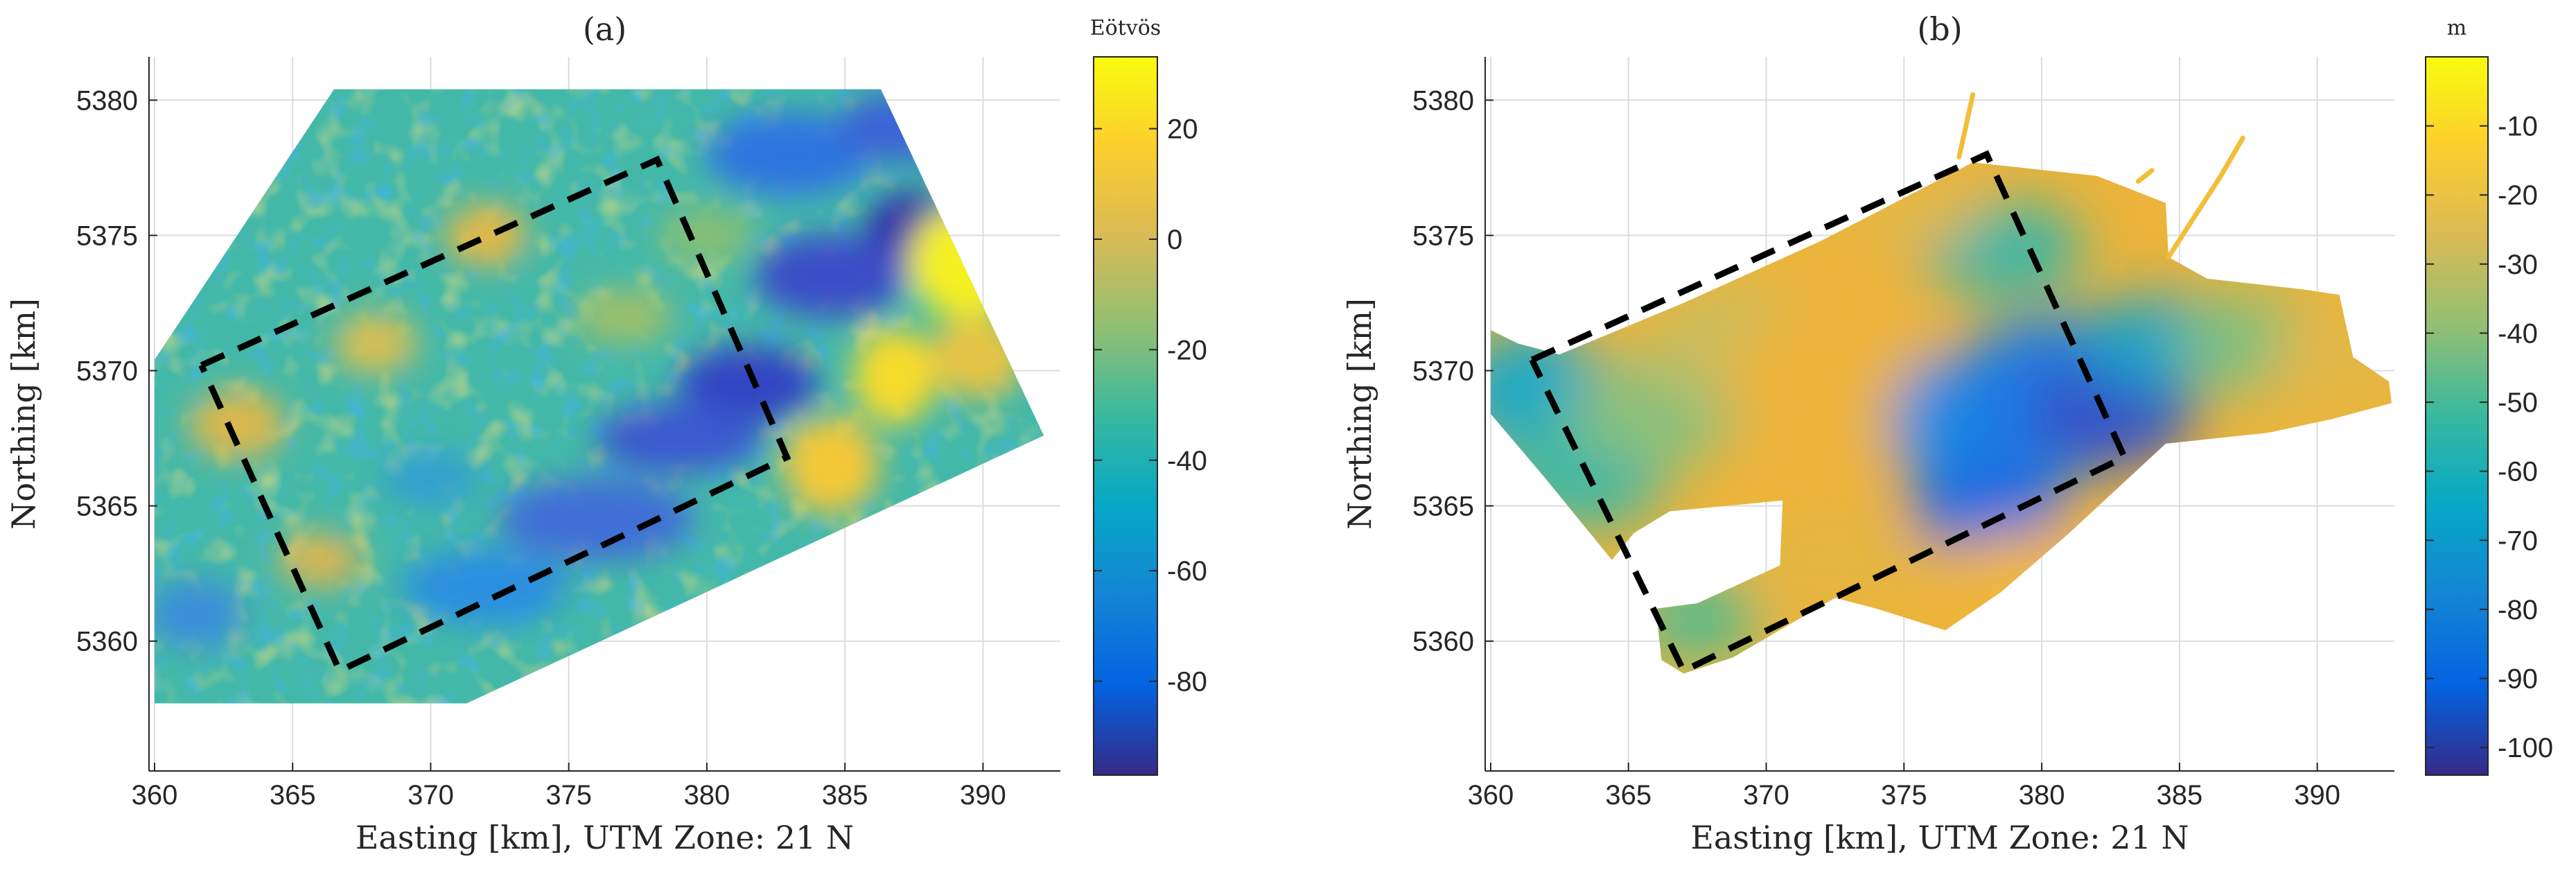 The image size is (2576, 893). Describe the element at coordinates (2518, 679) in the screenshot. I see `colorbar-tick-label: -90` at that location.